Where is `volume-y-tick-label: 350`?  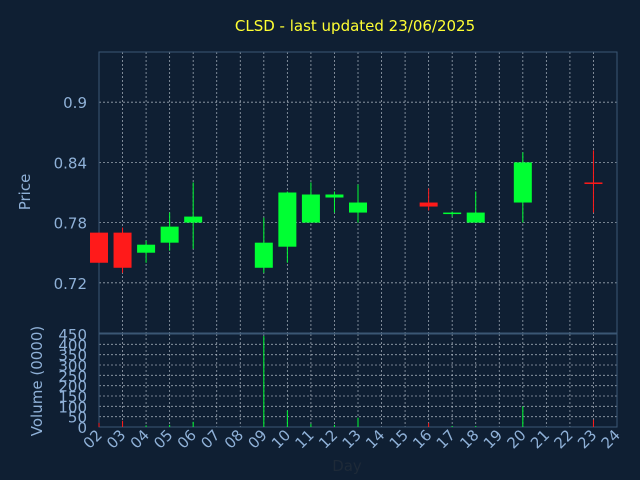
volume-y-tick-label: 350 is located at coordinates (72, 356).